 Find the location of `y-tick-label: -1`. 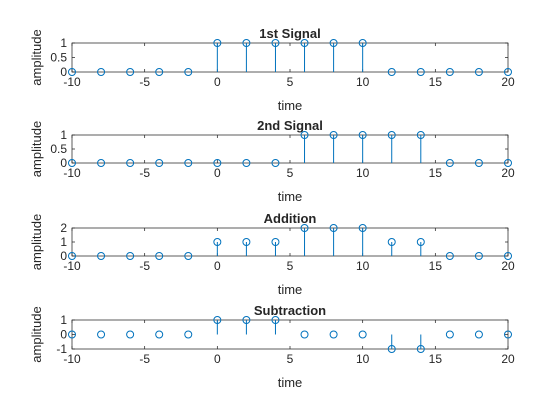

y-tick-label: -1 is located at coordinates (61, 349).